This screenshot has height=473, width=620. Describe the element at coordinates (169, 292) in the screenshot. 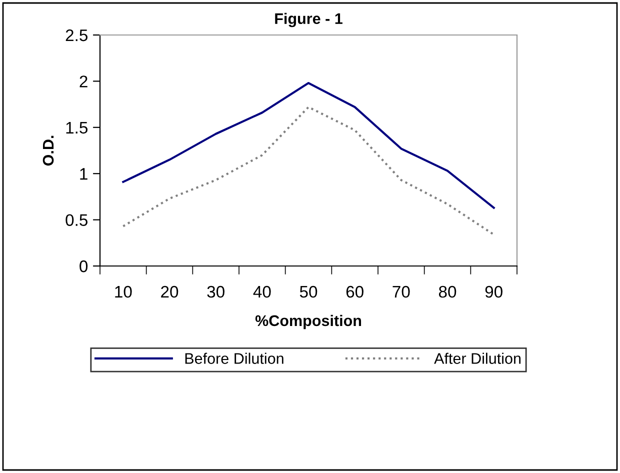

I see `x-tick-label: 20` at that location.